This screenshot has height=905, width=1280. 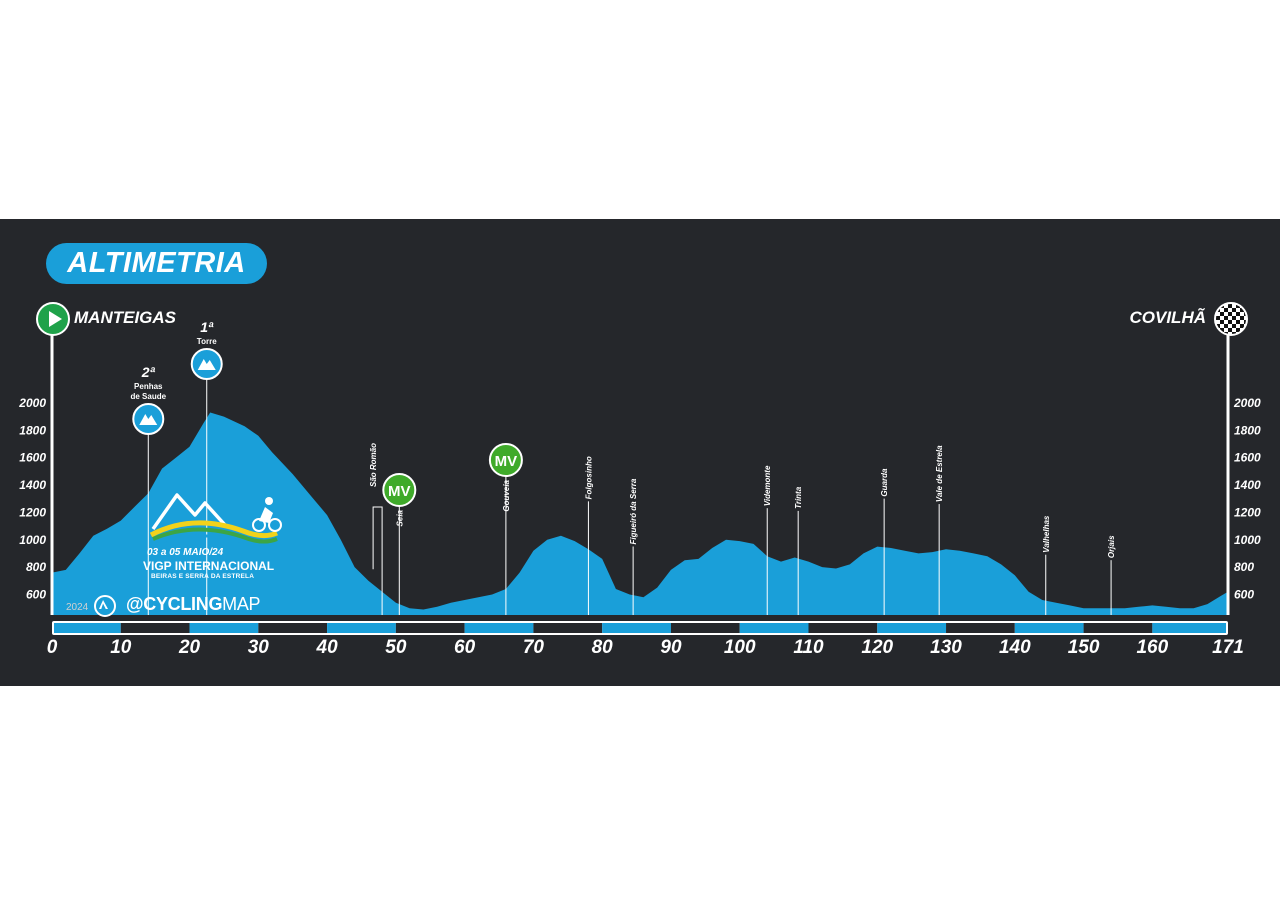 What do you see at coordinates (396, 647) in the screenshot?
I see `x-tick-label: 50` at bounding box center [396, 647].